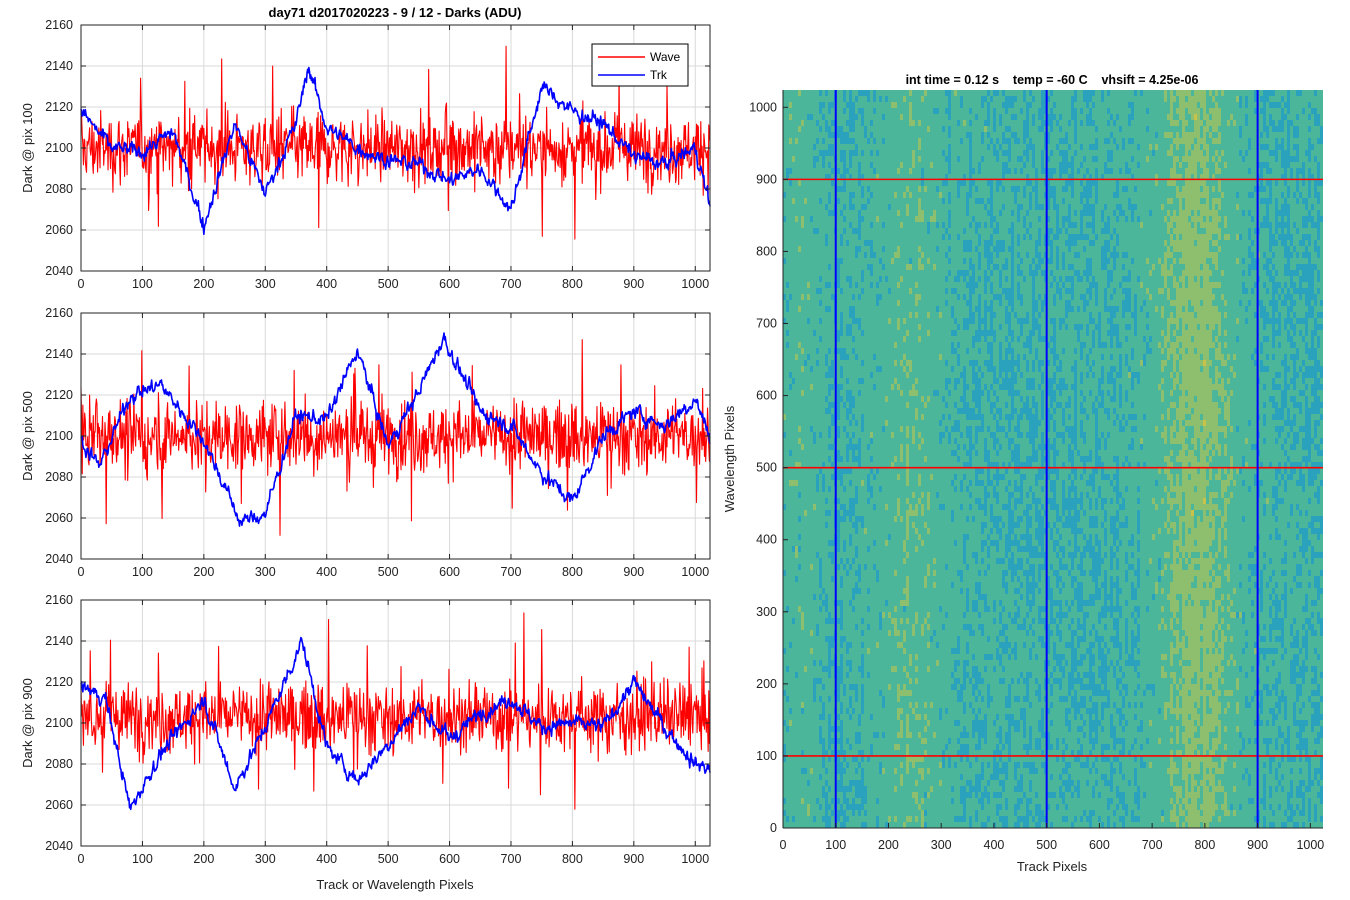 This screenshot has height=900, width=1350. Describe the element at coordinates (665, 57) in the screenshot. I see `legend-label-wave: Wave` at that location.